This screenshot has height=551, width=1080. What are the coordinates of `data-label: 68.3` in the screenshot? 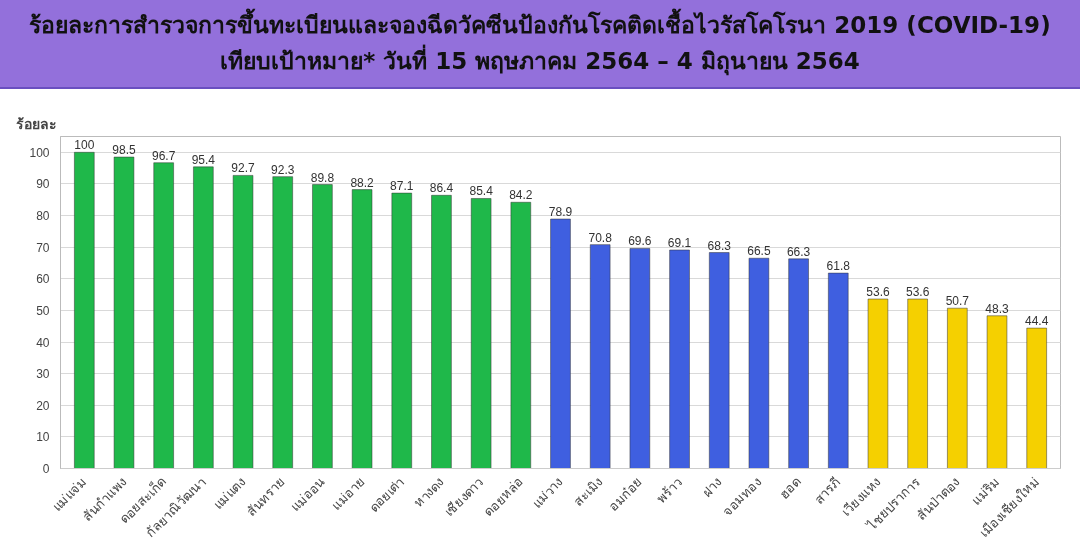 It's located at (719, 245).